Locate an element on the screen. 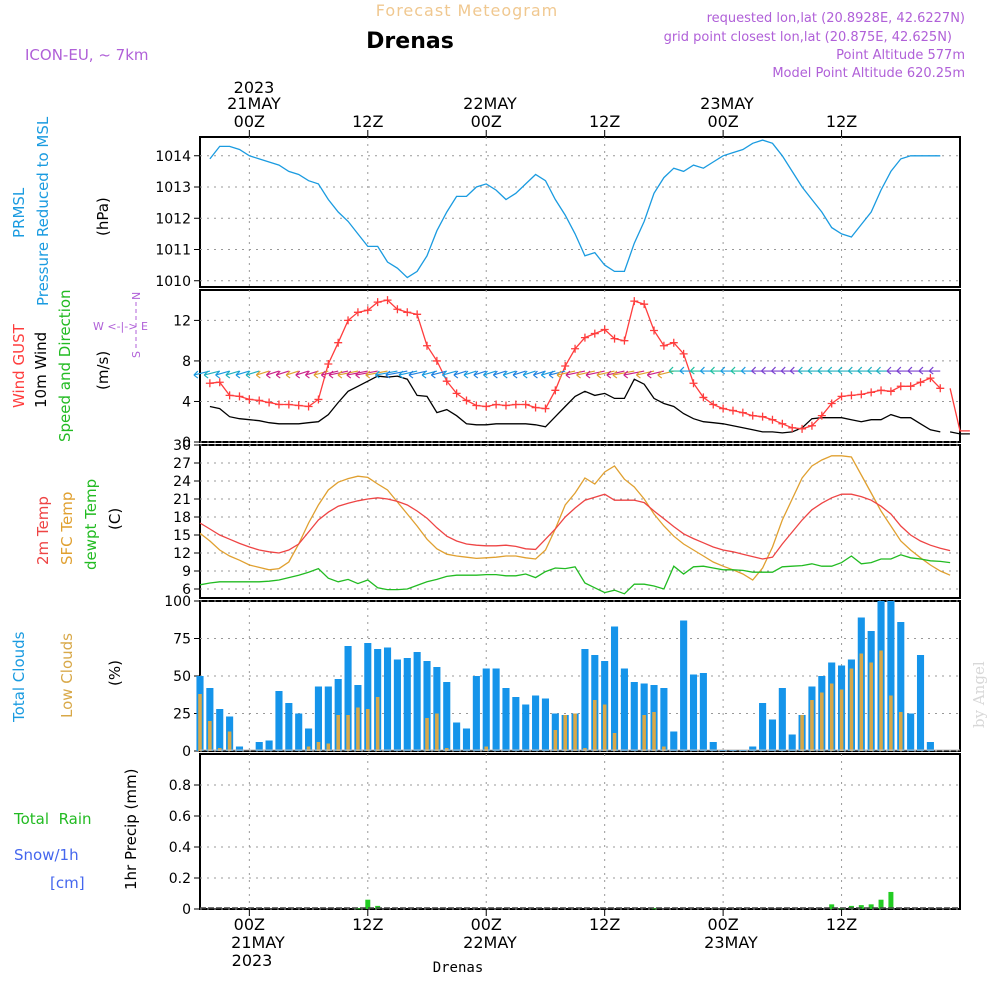 Image resolution: width=1000 pixels, height=1004 pixels. rain-total-label: Total Rain is located at coordinates (52, 819).